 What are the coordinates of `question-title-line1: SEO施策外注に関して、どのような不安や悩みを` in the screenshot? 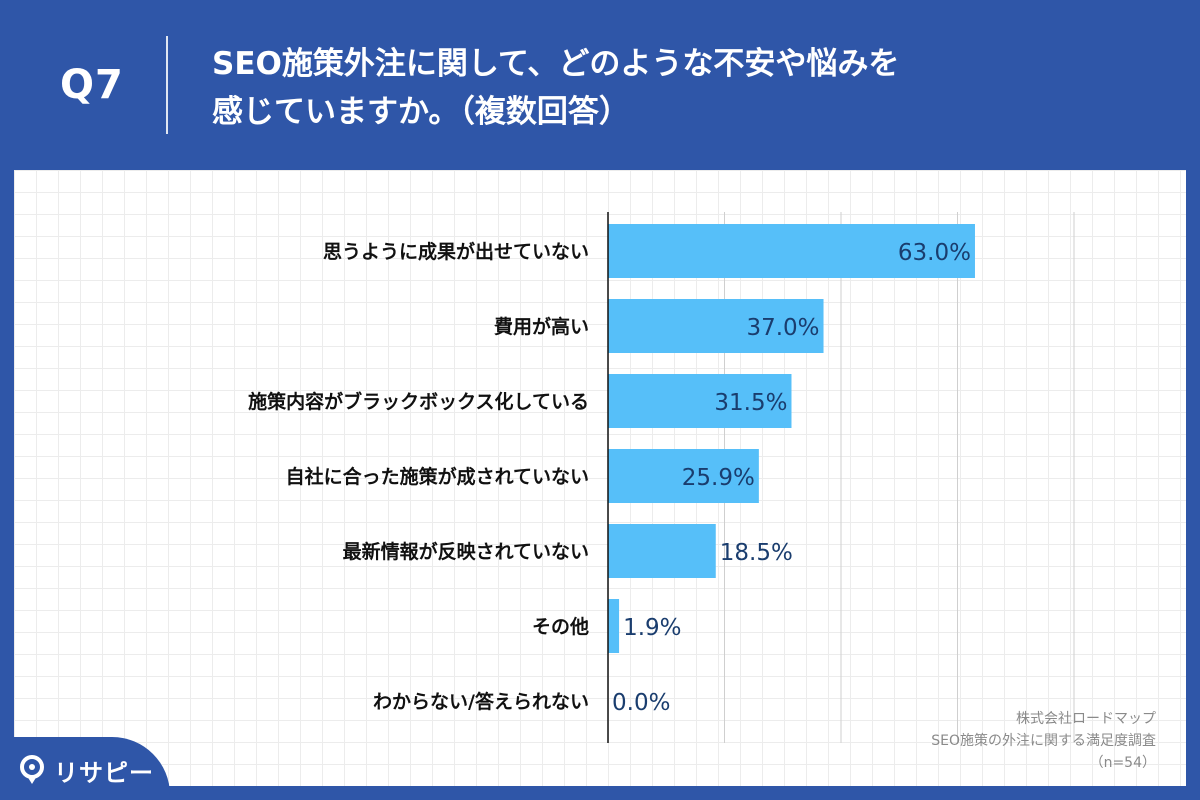 It's located at (556, 64).